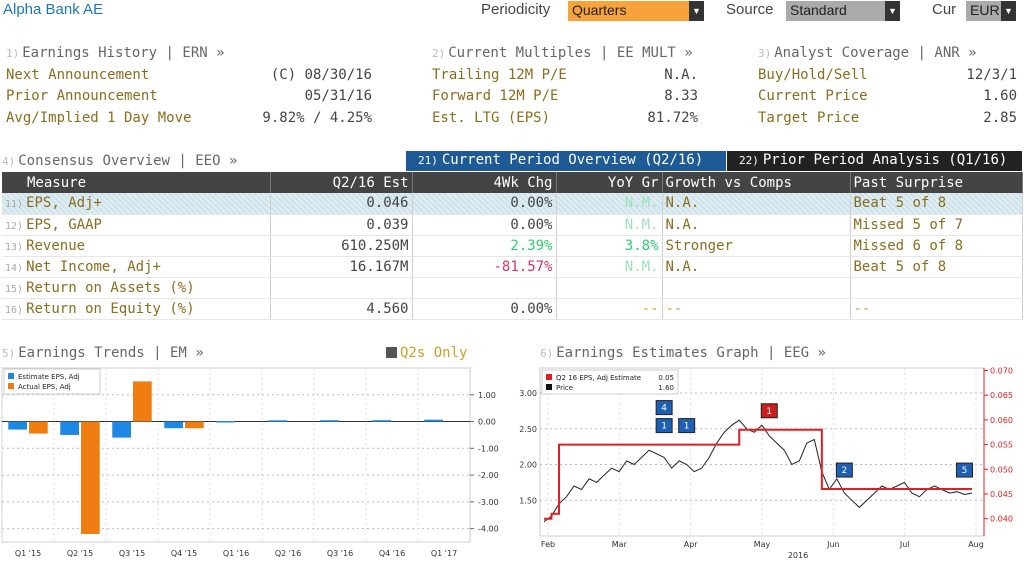  What do you see at coordinates (123, 53) in the screenshot?
I see `section-title: Earnings History | ERN »` at bounding box center [123, 53].